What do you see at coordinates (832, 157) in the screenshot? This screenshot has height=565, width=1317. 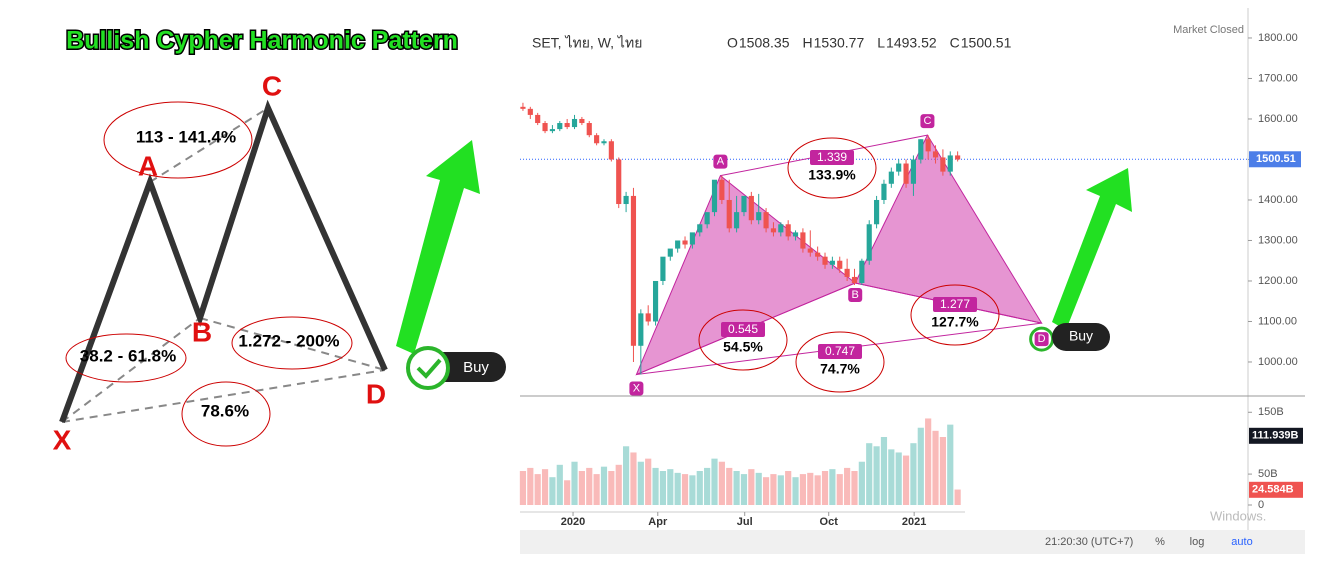 I see `ratio-value: 1.339` at bounding box center [832, 157].